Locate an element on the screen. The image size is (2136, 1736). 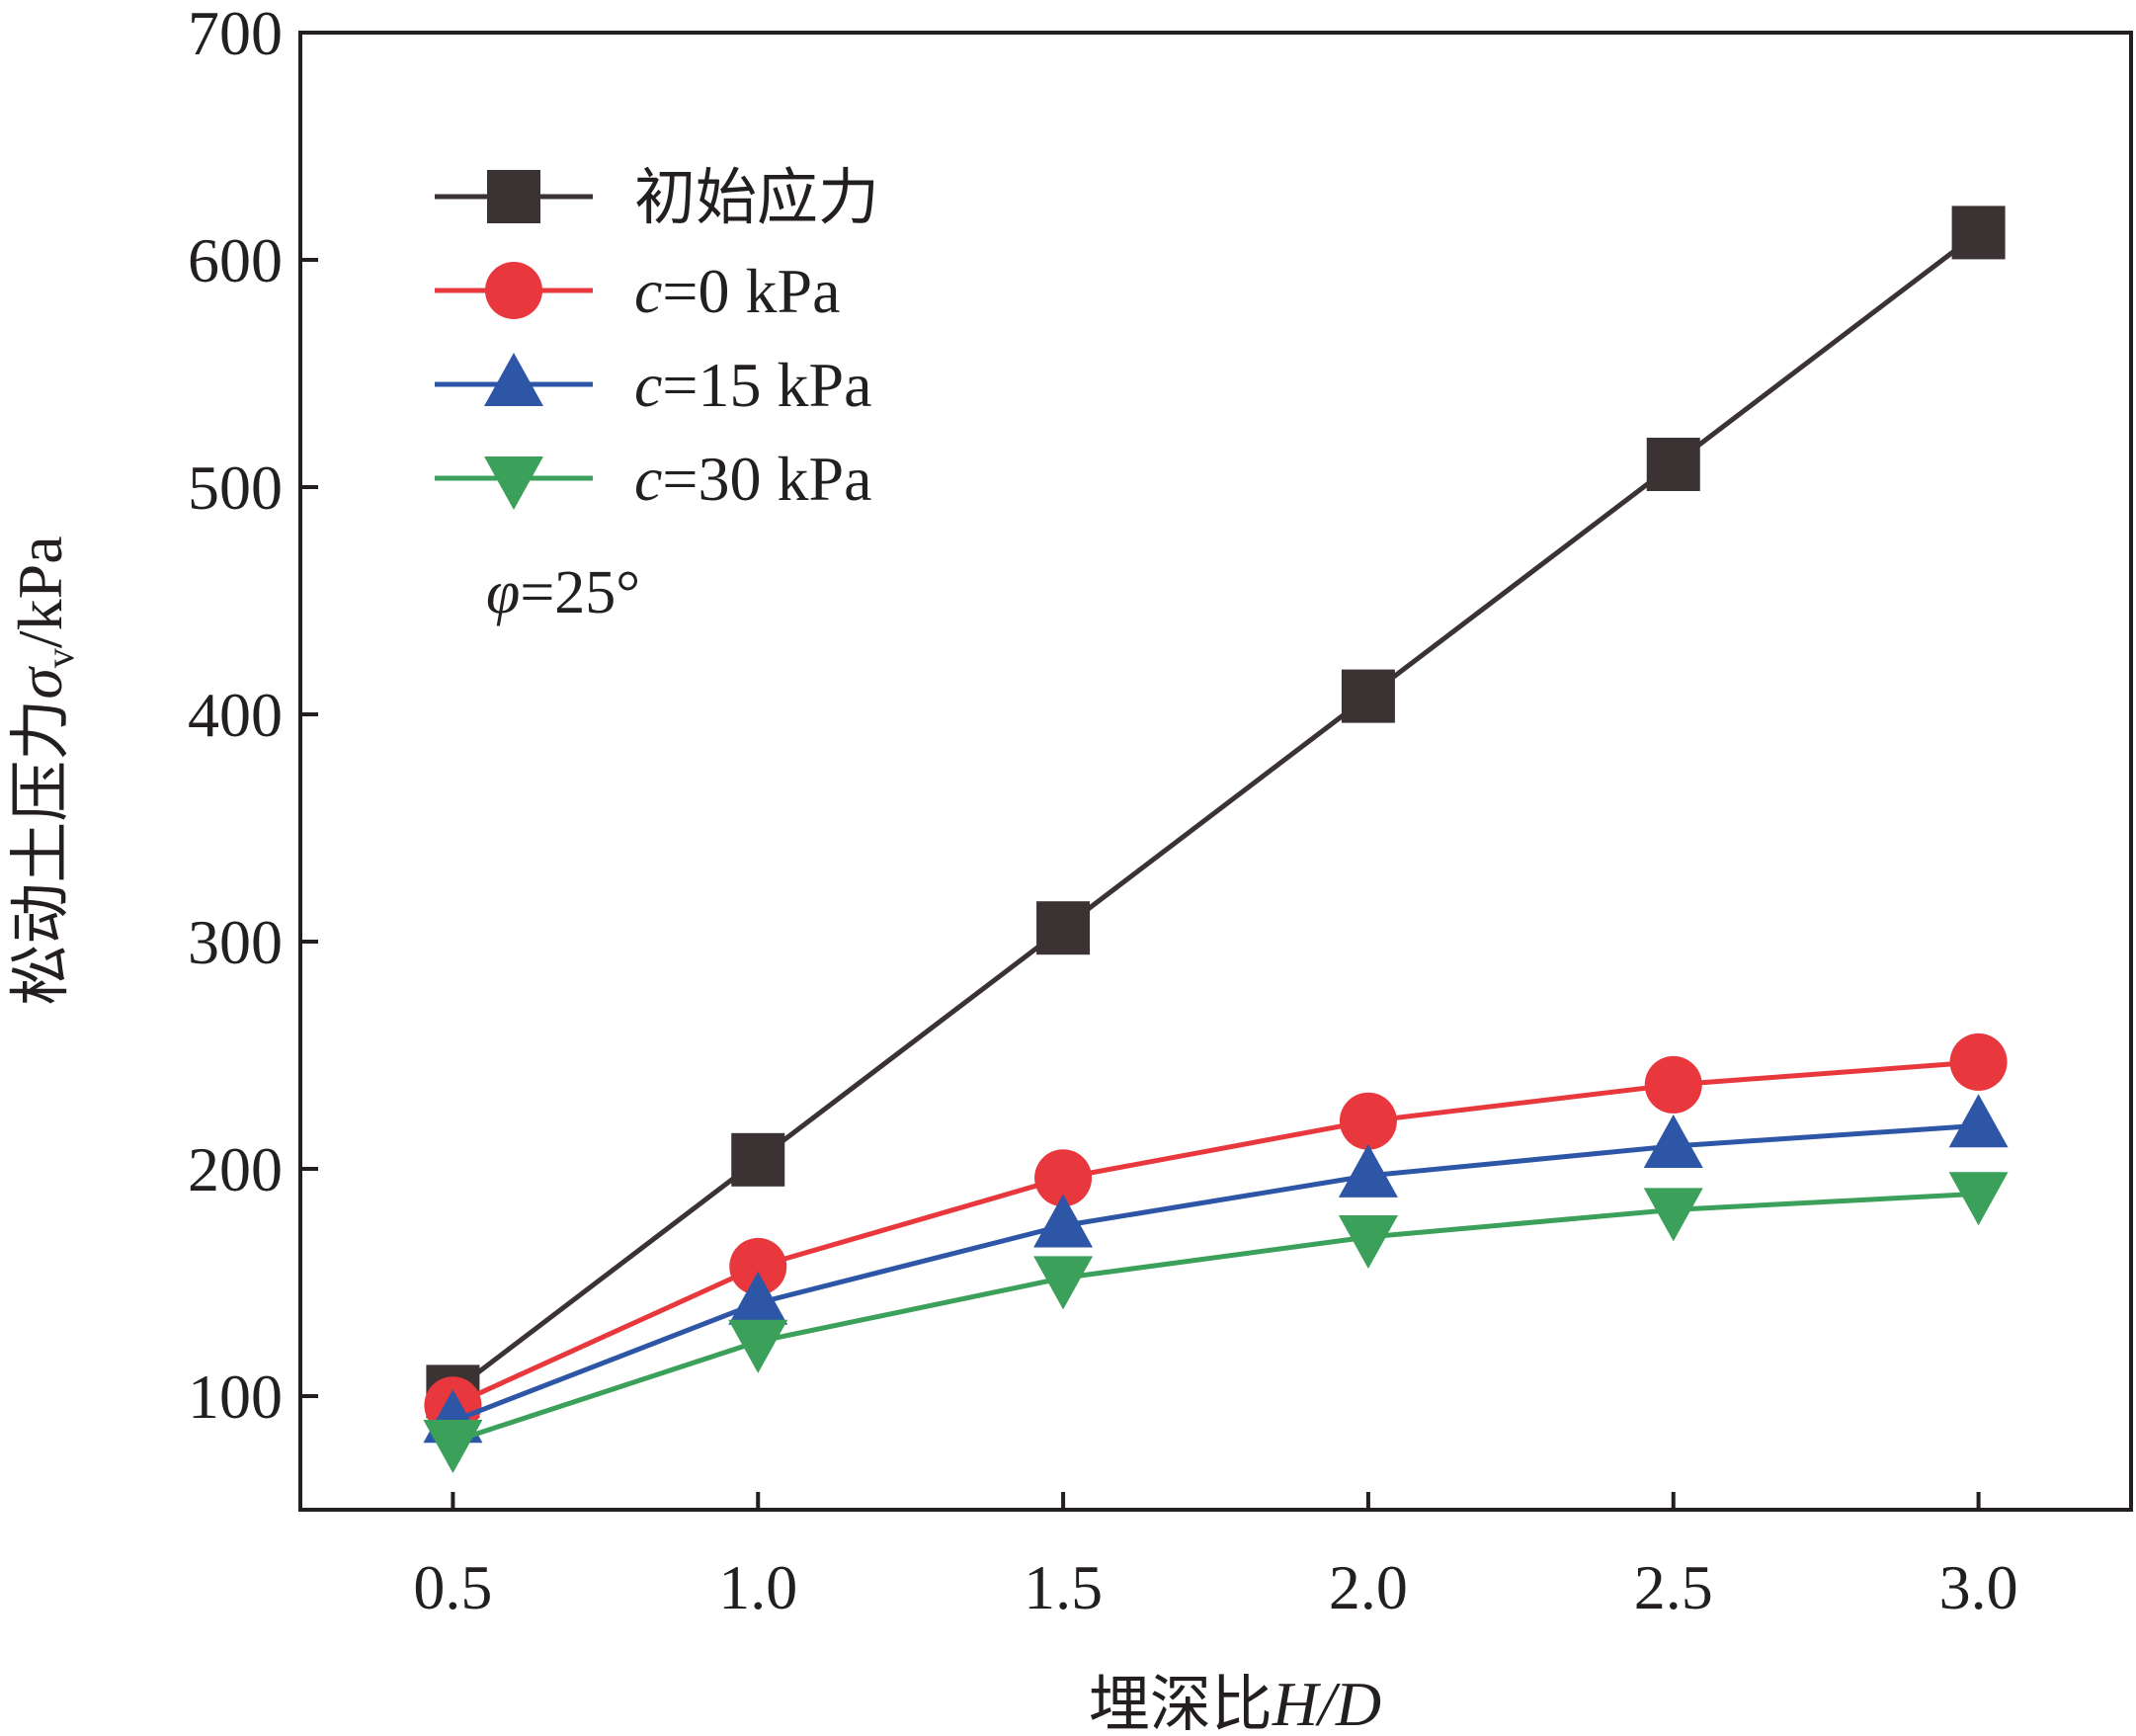
legend-entry-1: c=0 kPa is located at coordinates (638, 291).